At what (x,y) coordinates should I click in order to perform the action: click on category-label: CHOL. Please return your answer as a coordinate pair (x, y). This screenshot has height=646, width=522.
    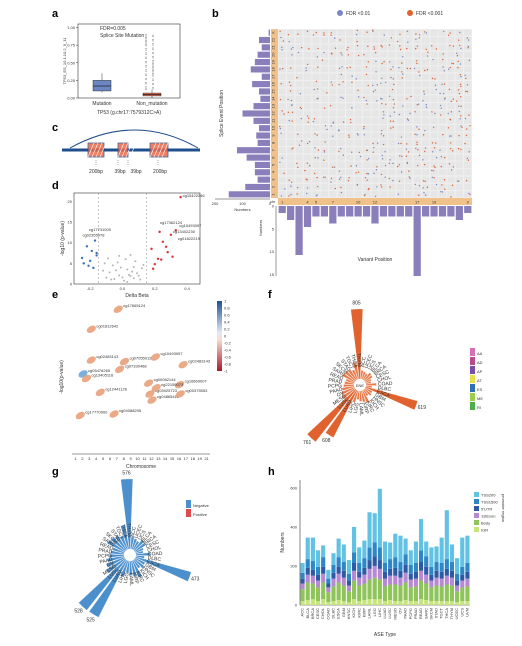
    Looking at the image, I should click on (154, 549).